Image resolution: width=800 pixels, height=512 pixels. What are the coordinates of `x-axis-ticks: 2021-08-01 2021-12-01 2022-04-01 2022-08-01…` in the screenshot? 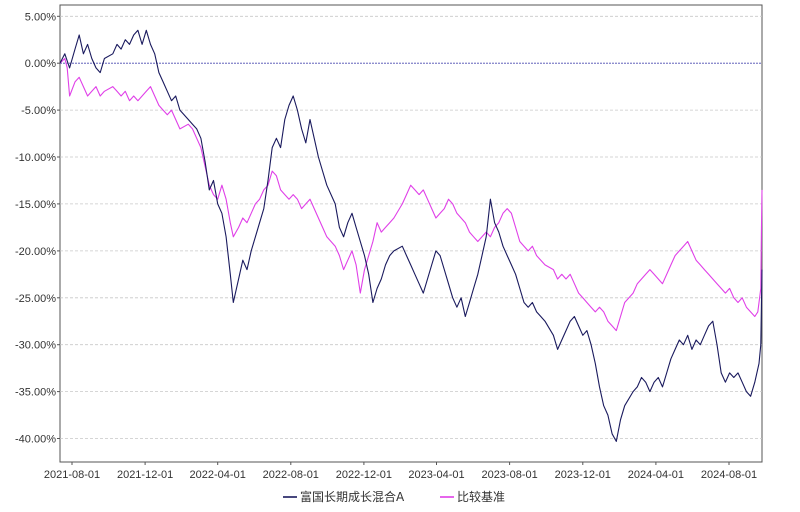 It's located at (400, 471).